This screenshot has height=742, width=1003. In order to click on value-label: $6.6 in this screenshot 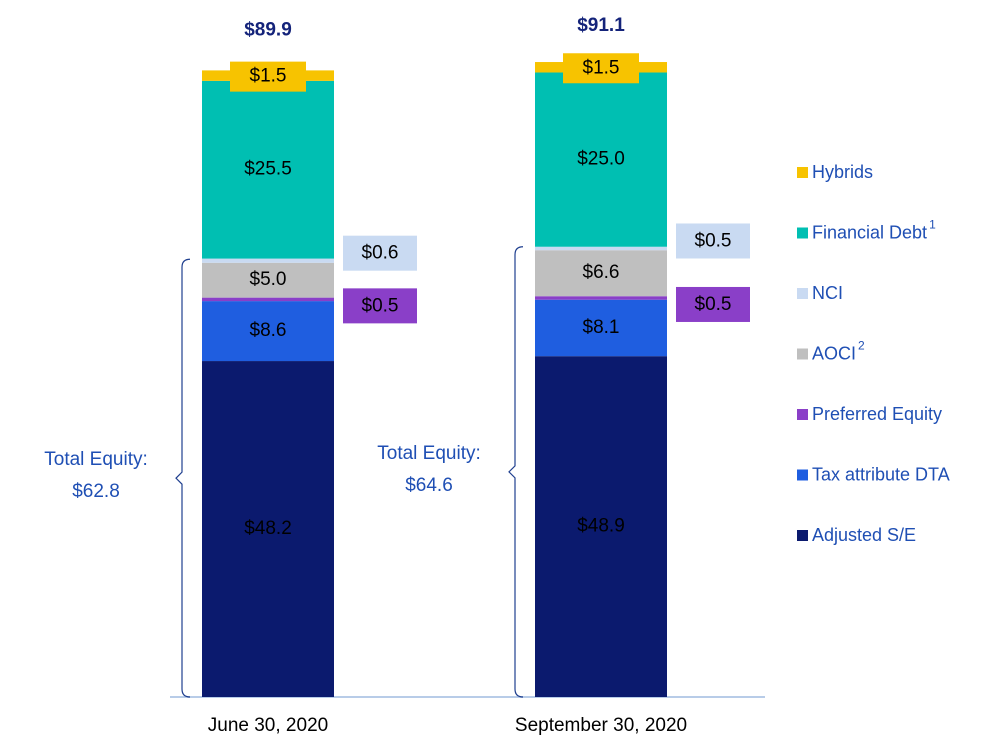, I will do `click(601, 272)`.